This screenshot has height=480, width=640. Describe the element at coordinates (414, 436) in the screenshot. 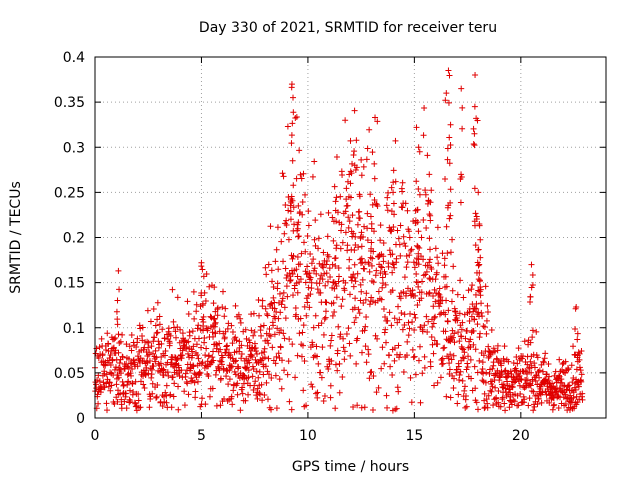

I see `x-tick-label: 15` at that location.